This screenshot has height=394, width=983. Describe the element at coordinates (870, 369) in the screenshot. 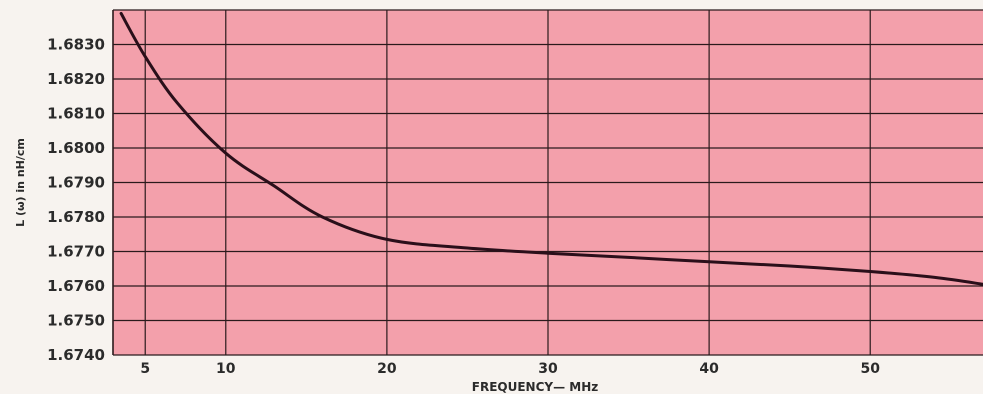

I see `x-tick-label: 50` at that location.